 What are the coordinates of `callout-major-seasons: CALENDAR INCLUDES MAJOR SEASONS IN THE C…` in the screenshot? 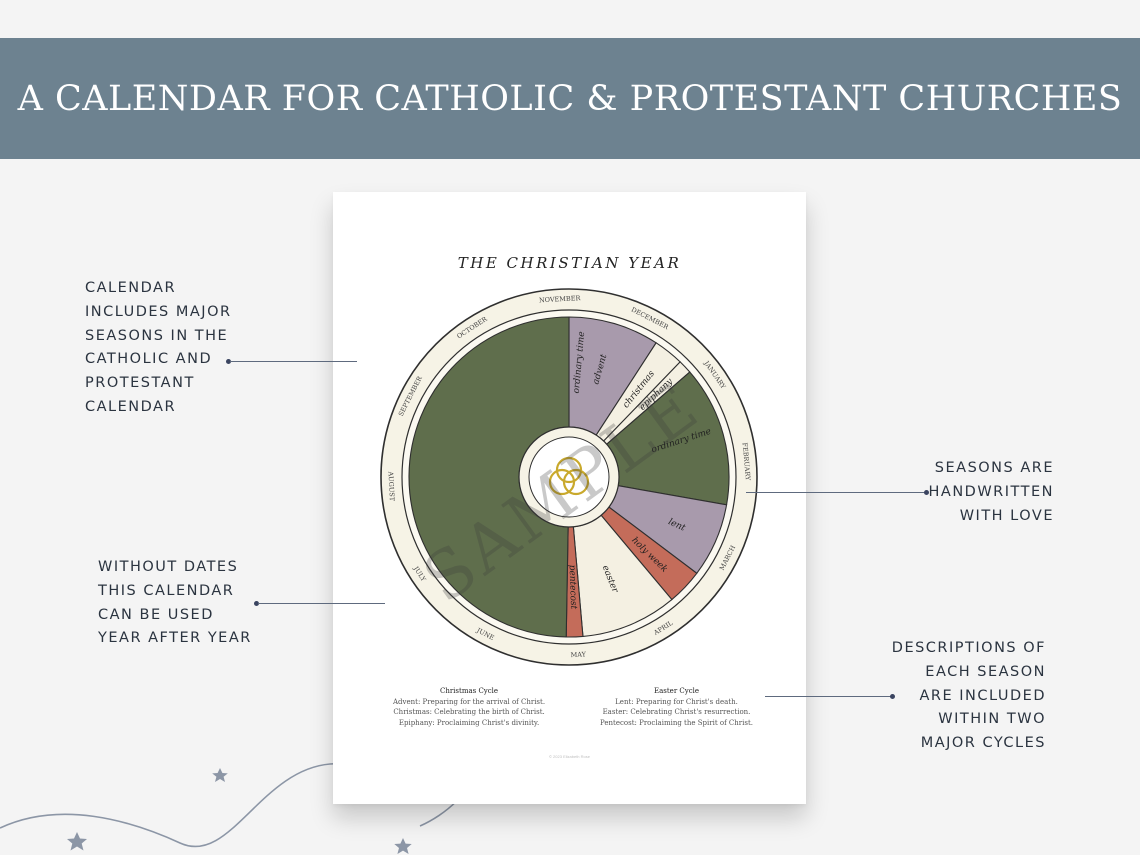 It's located at (158, 348).